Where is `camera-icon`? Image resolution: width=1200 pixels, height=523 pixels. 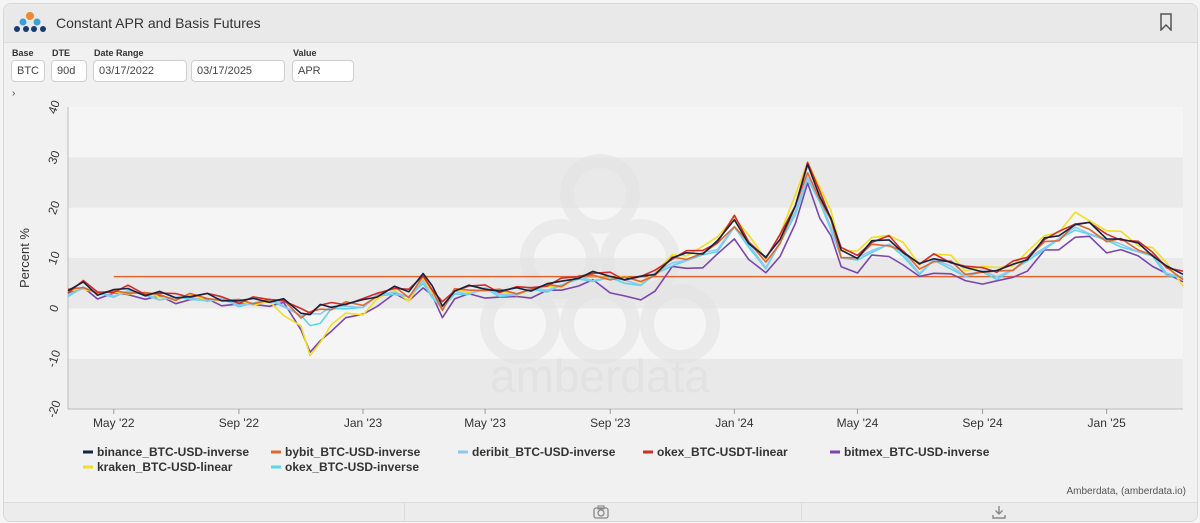
camera-icon is located at coordinates (601, 512).